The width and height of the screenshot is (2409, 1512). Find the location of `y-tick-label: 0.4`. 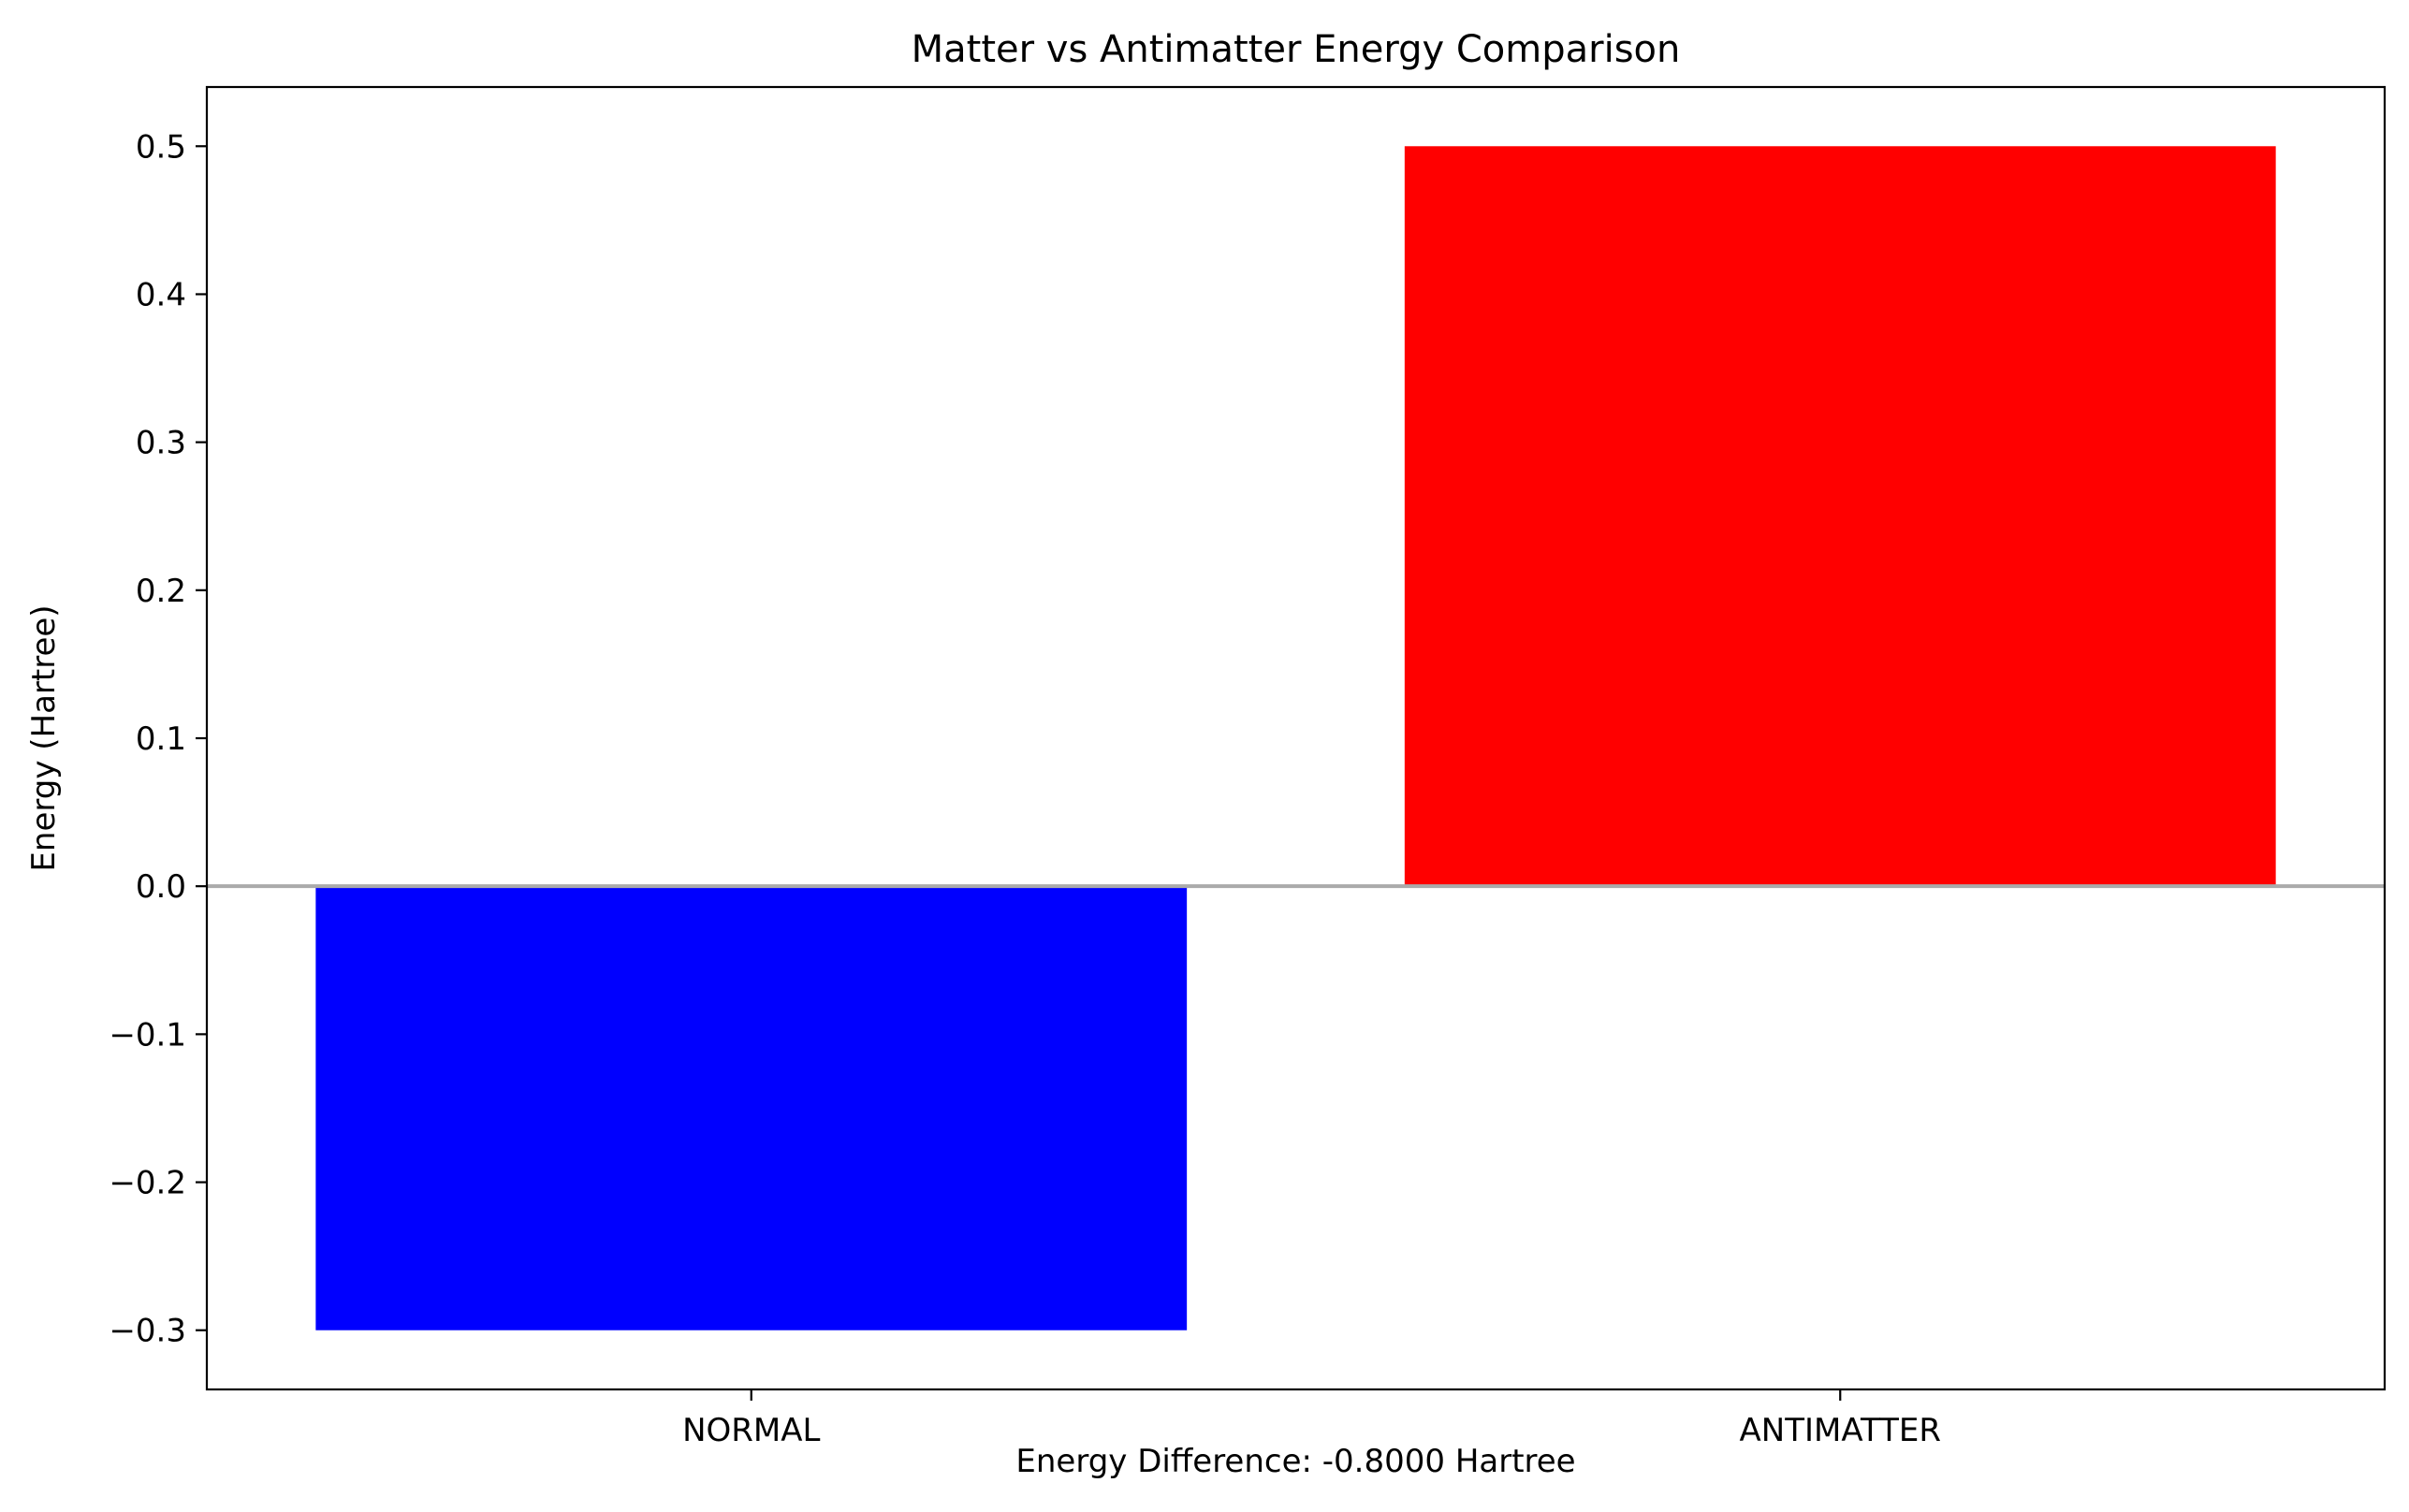

y-tick-label: 0.4 is located at coordinates (161, 295).